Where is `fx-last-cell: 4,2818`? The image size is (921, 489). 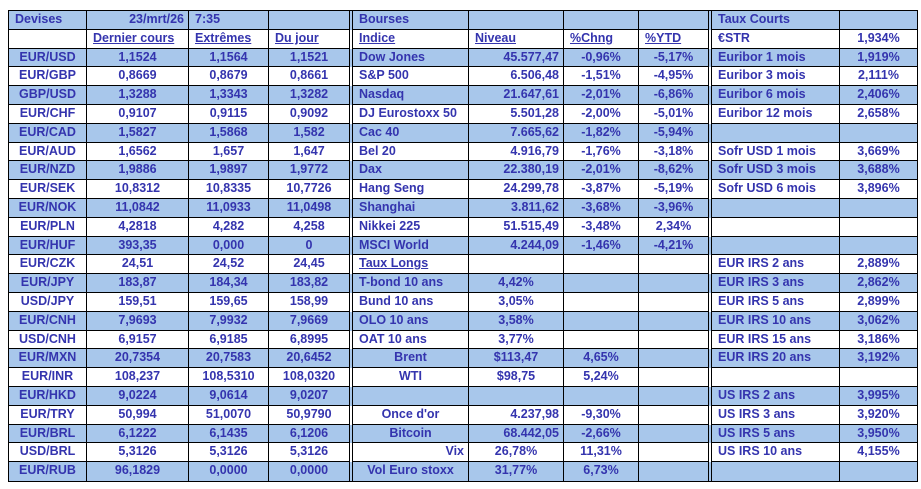
fx-last-cell: 4,2818 is located at coordinates (138, 227).